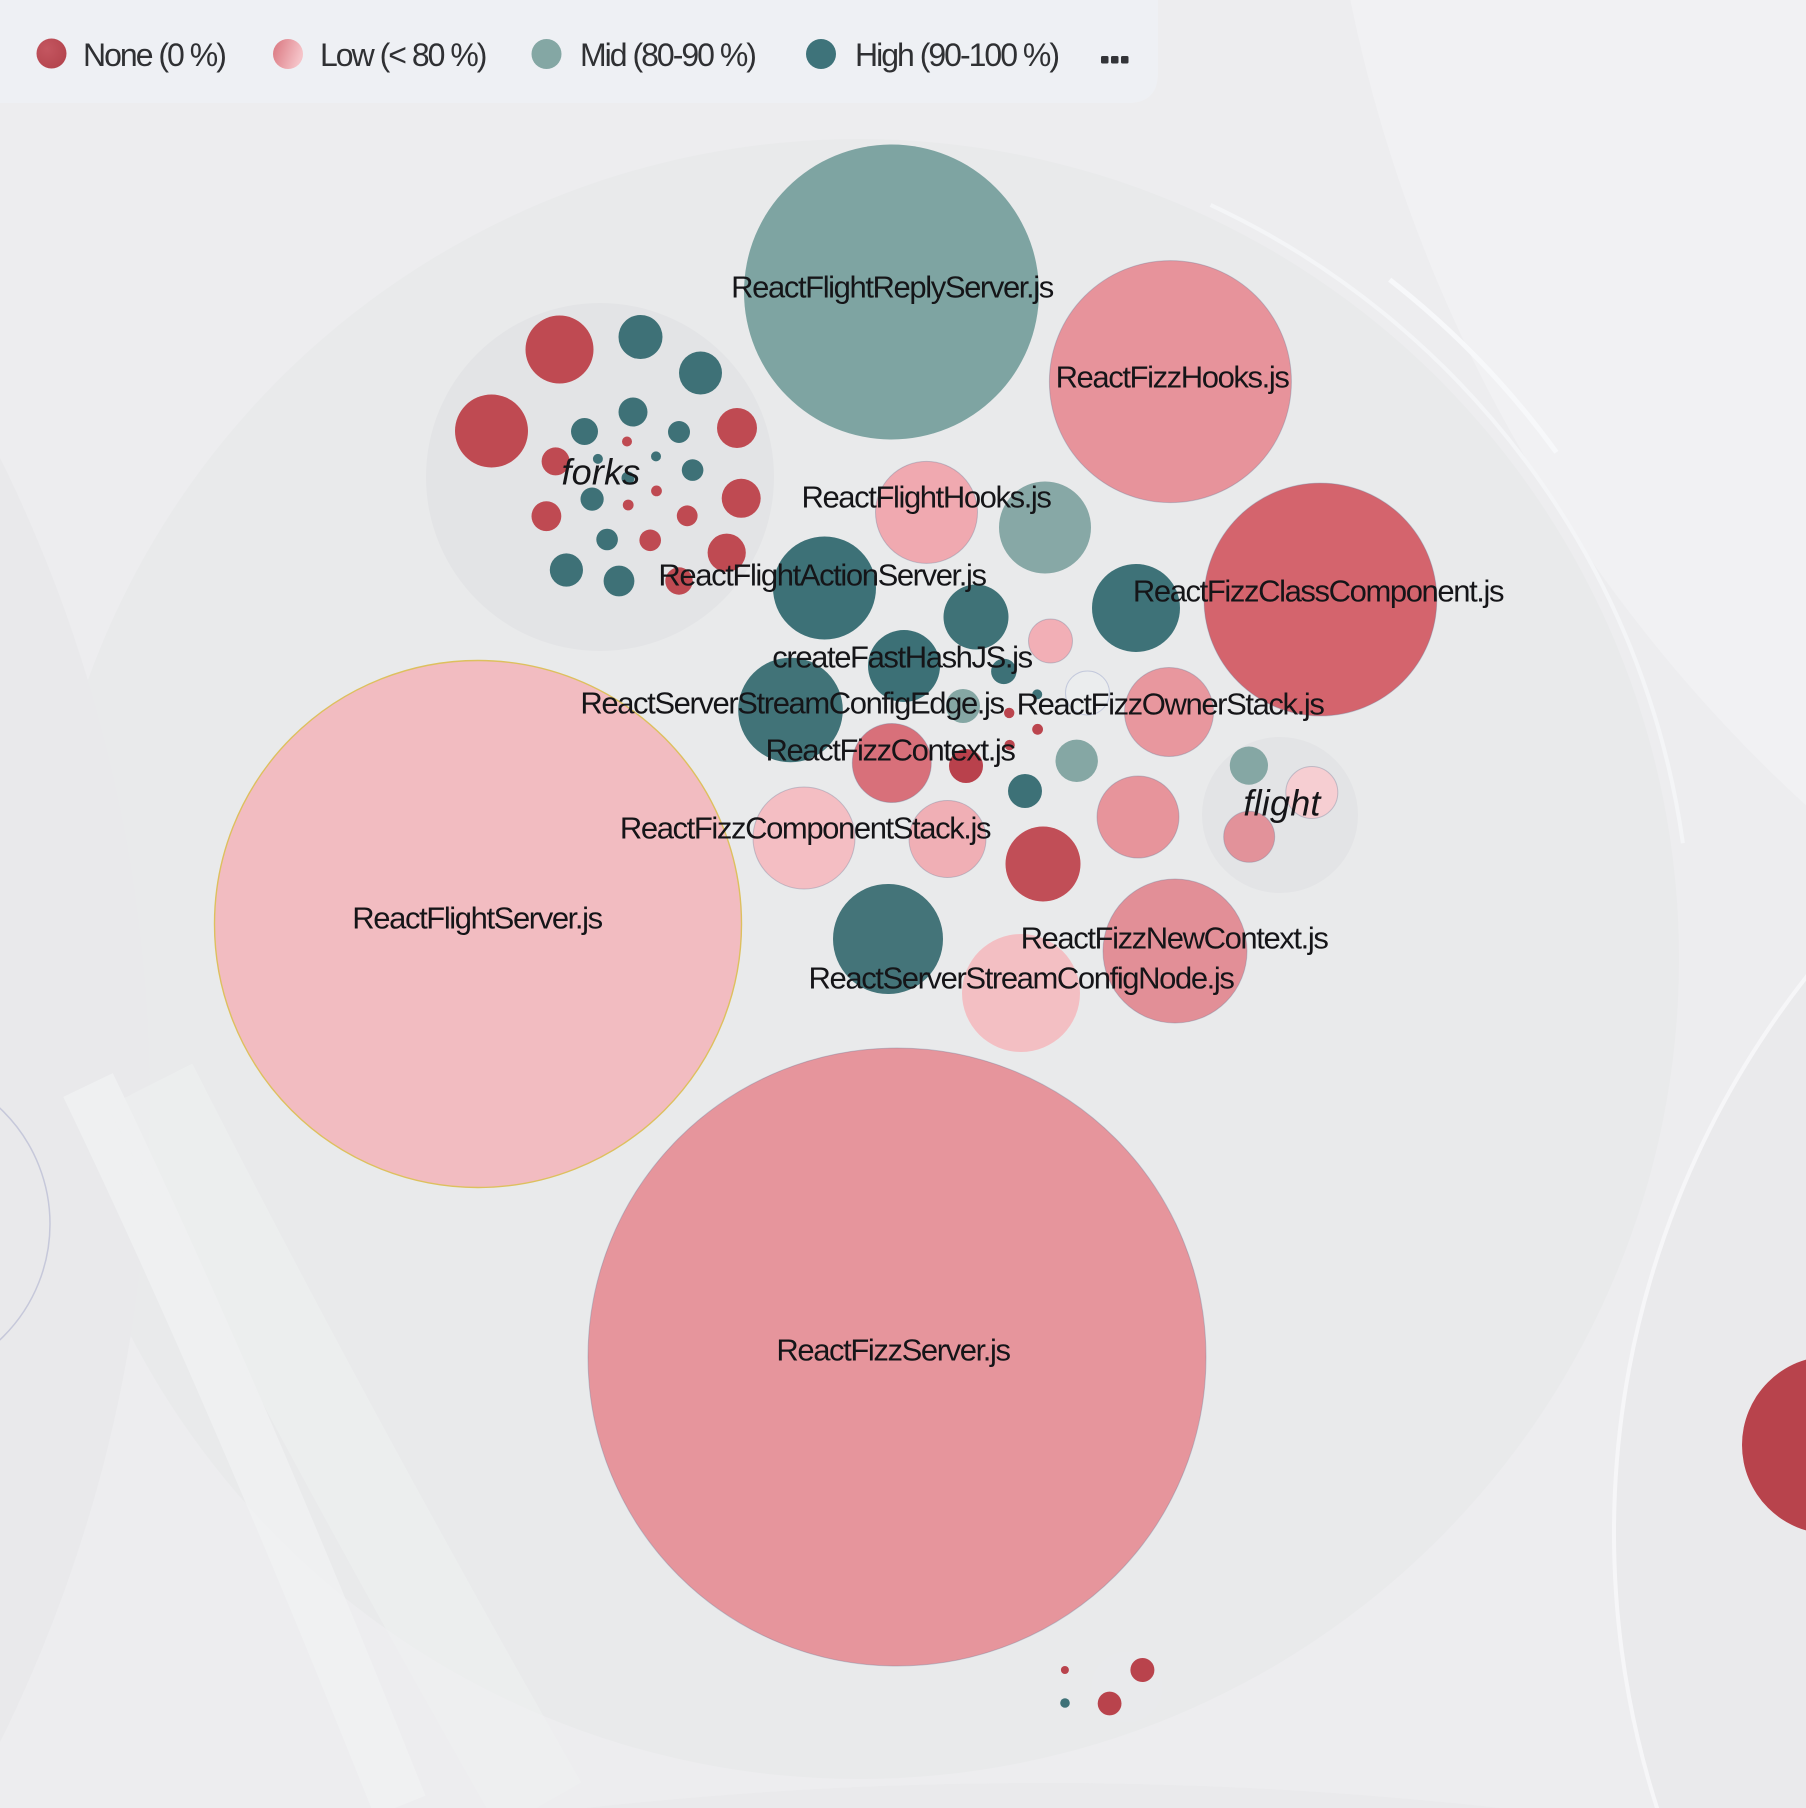 This screenshot has height=1808, width=1806. I want to click on svg-text: ReactFlightServer.js, so click(477, 918).